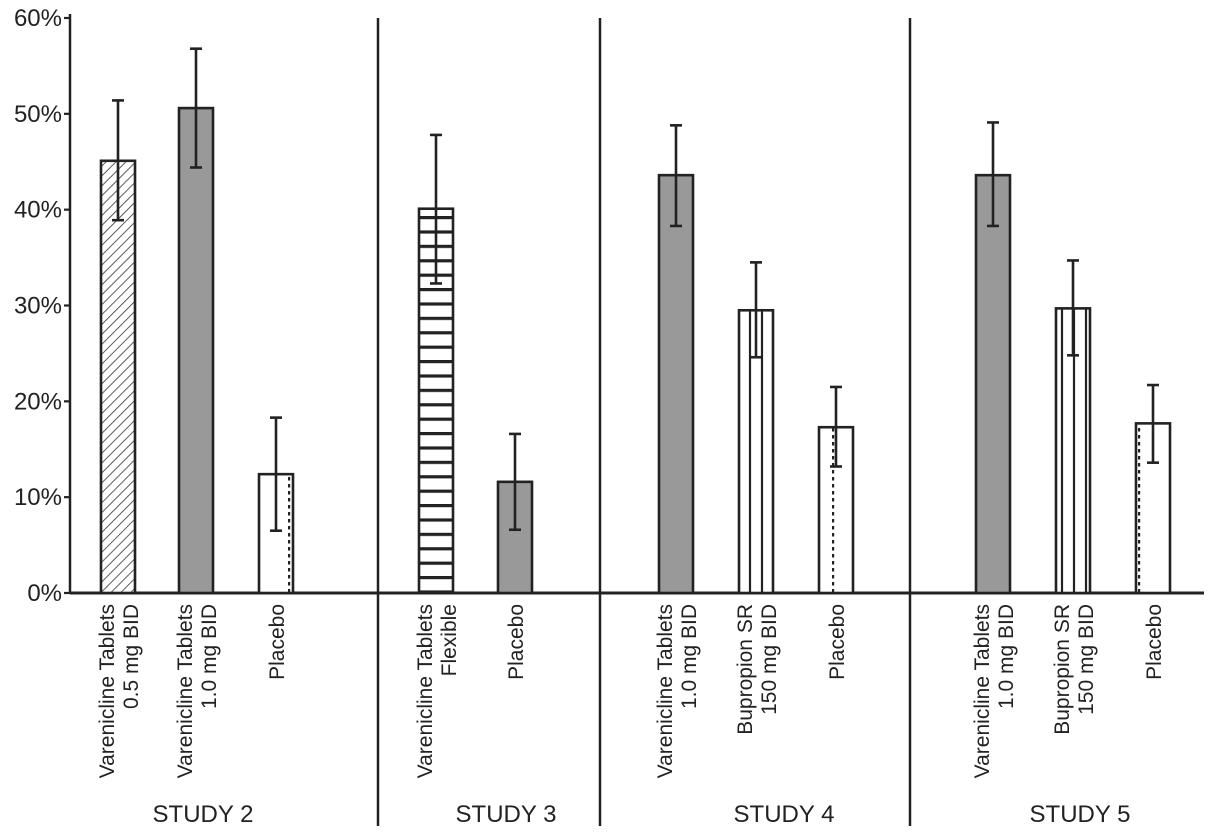  What do you see at coordinates (44, 593) in the screenshot?
I see `y-tick-label: 0%` at bounding box center [44, 593].